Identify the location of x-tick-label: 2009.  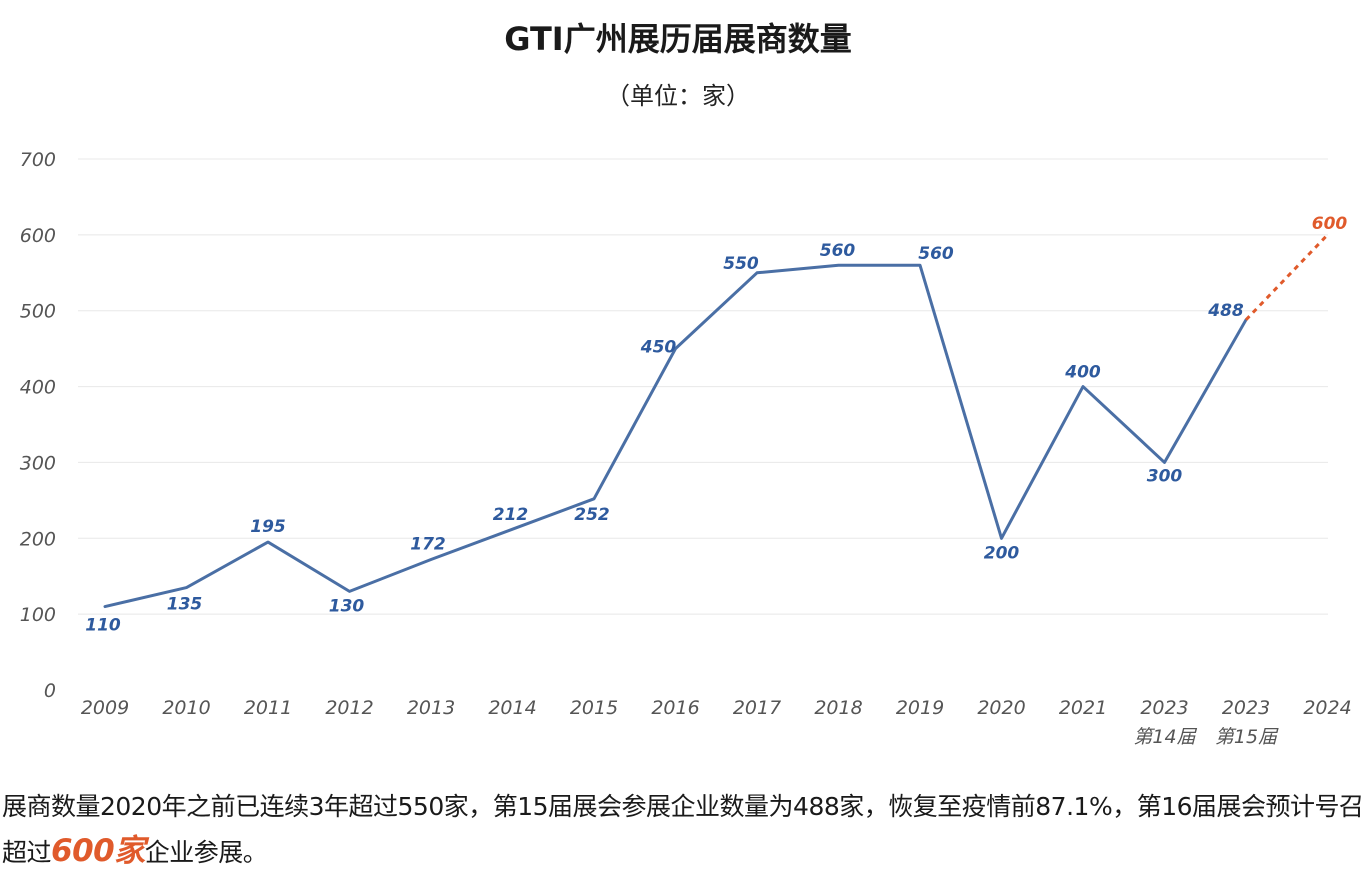
(105, 708).